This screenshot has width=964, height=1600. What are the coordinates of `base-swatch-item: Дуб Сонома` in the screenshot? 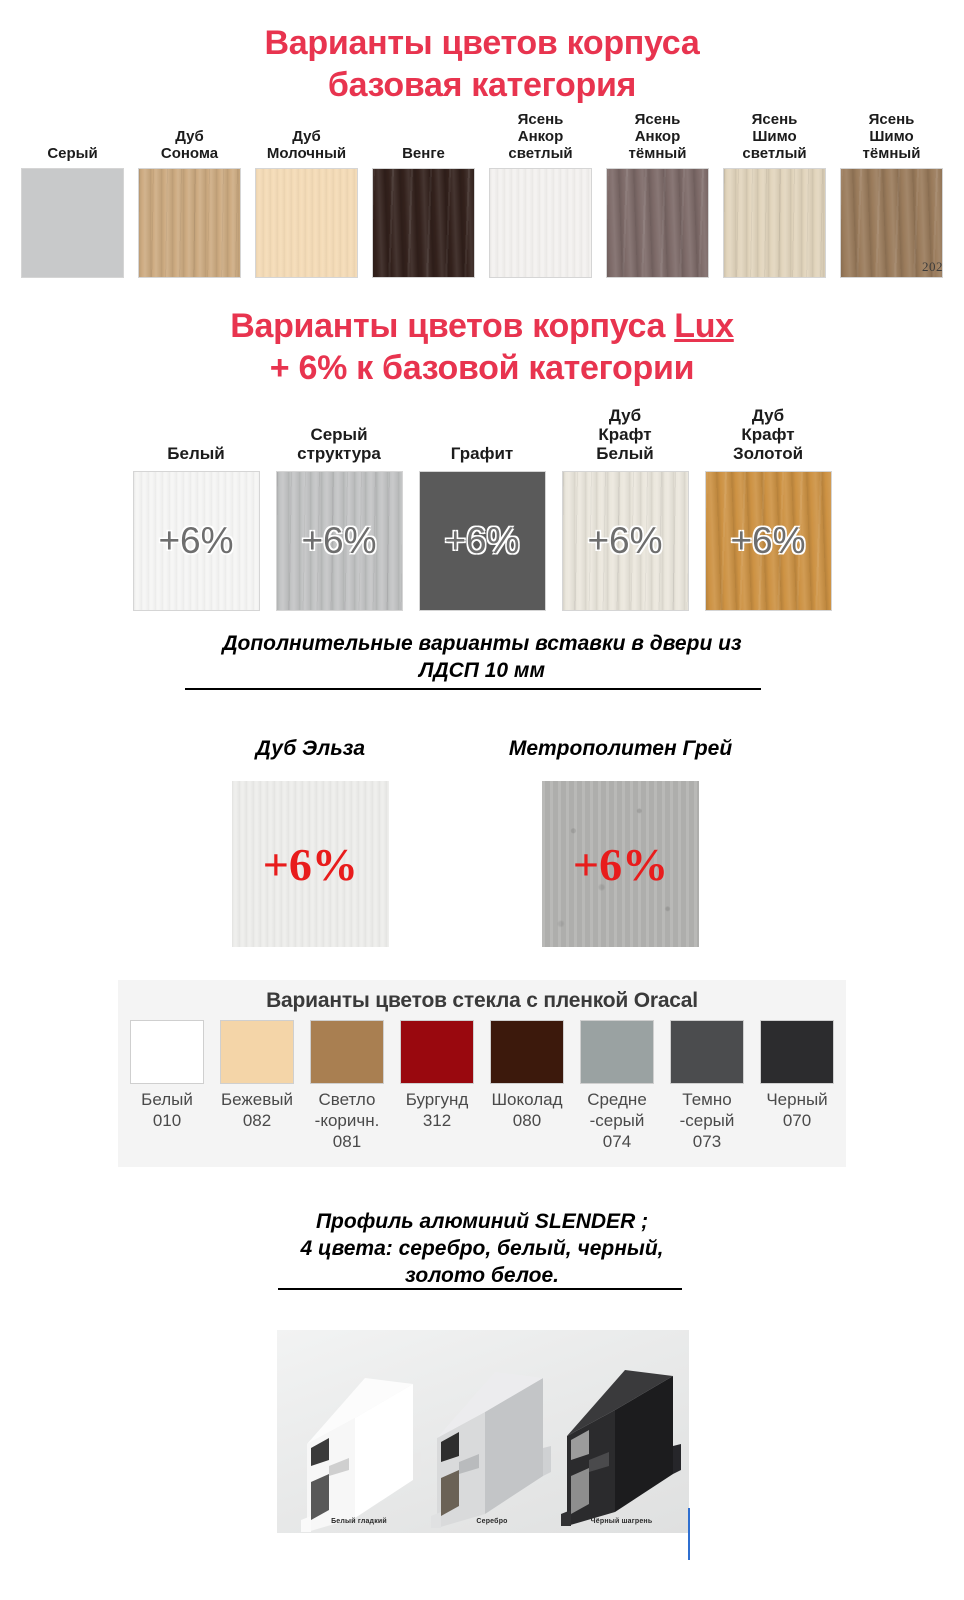 It's located at (189, 195).